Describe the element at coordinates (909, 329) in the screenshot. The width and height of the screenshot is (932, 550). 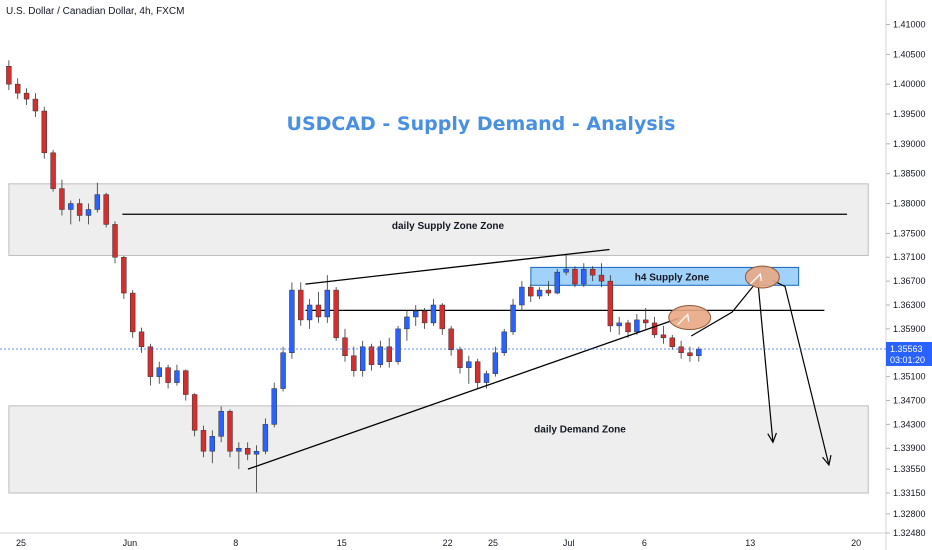
I see `y-tick-label: 1.35900` at that location.